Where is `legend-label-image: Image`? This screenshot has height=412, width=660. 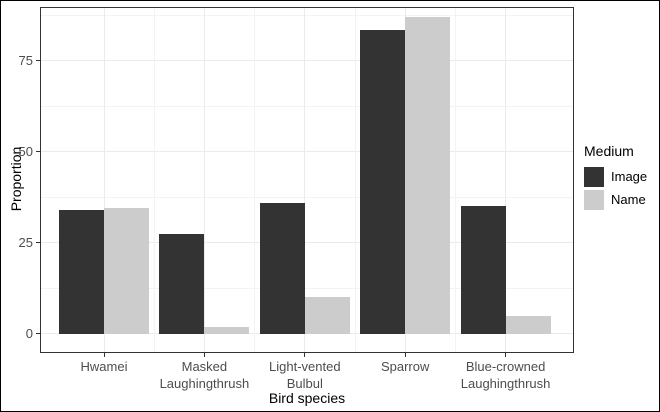 legend-label-image: Image is located at coordinates (629, 176).